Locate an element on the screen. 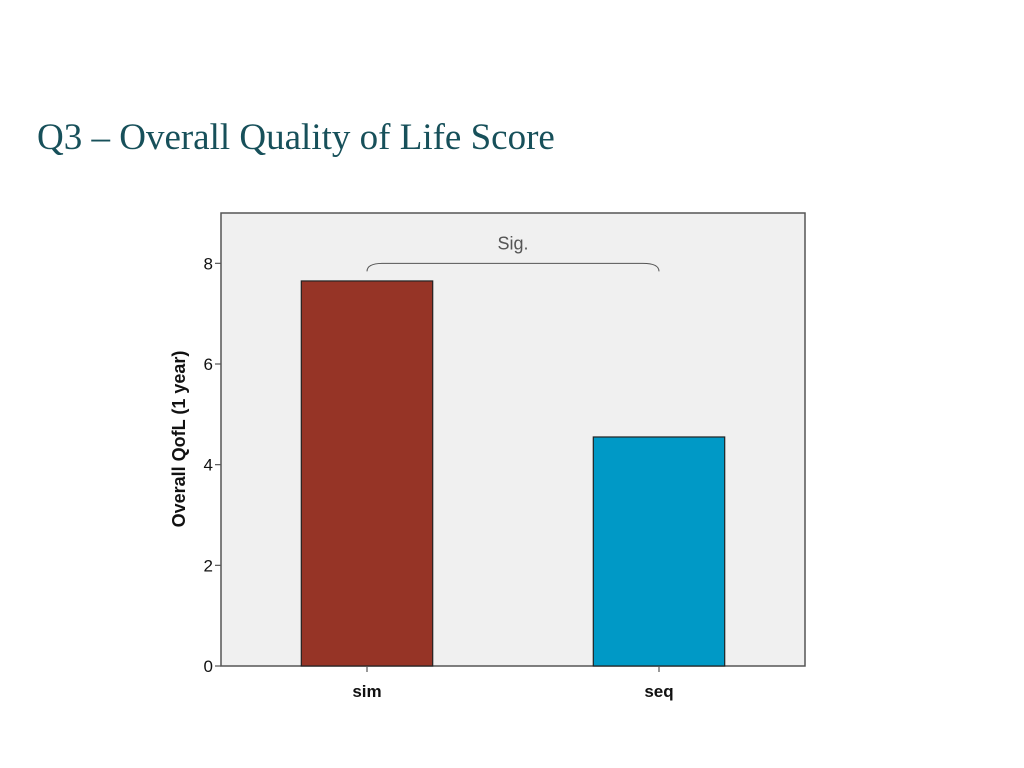 Image resolution: width=1024 pixels, height=768 pixels. significance-bracket is located at coordinates (513, 267).